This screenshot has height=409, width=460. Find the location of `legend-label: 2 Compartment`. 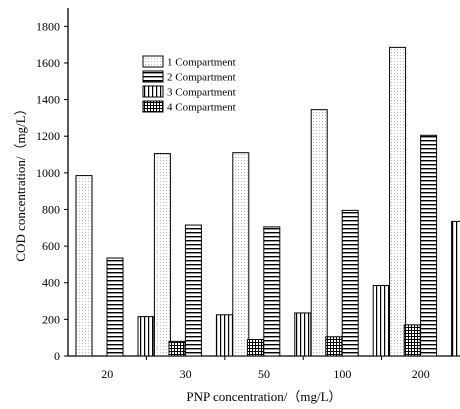

legend-label: 2 Compartment is located at coordinates (201, 78).